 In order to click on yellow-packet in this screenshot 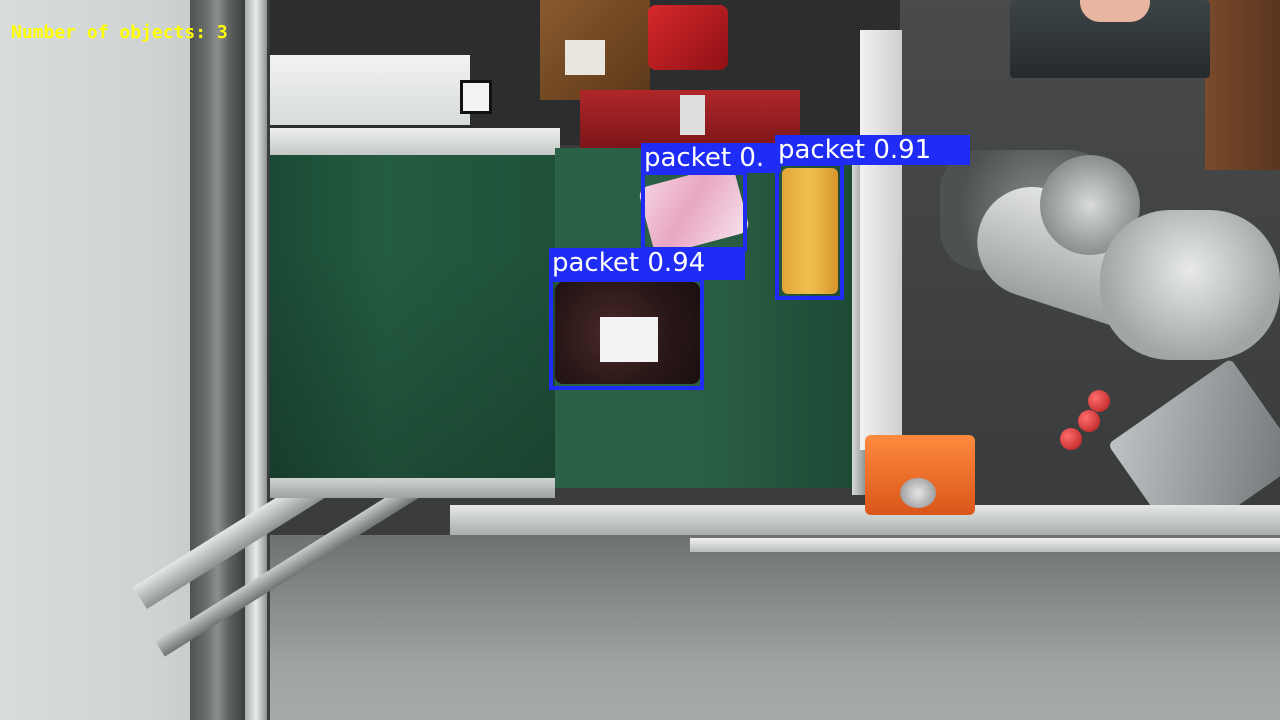, I will do `click(810, 231)`.